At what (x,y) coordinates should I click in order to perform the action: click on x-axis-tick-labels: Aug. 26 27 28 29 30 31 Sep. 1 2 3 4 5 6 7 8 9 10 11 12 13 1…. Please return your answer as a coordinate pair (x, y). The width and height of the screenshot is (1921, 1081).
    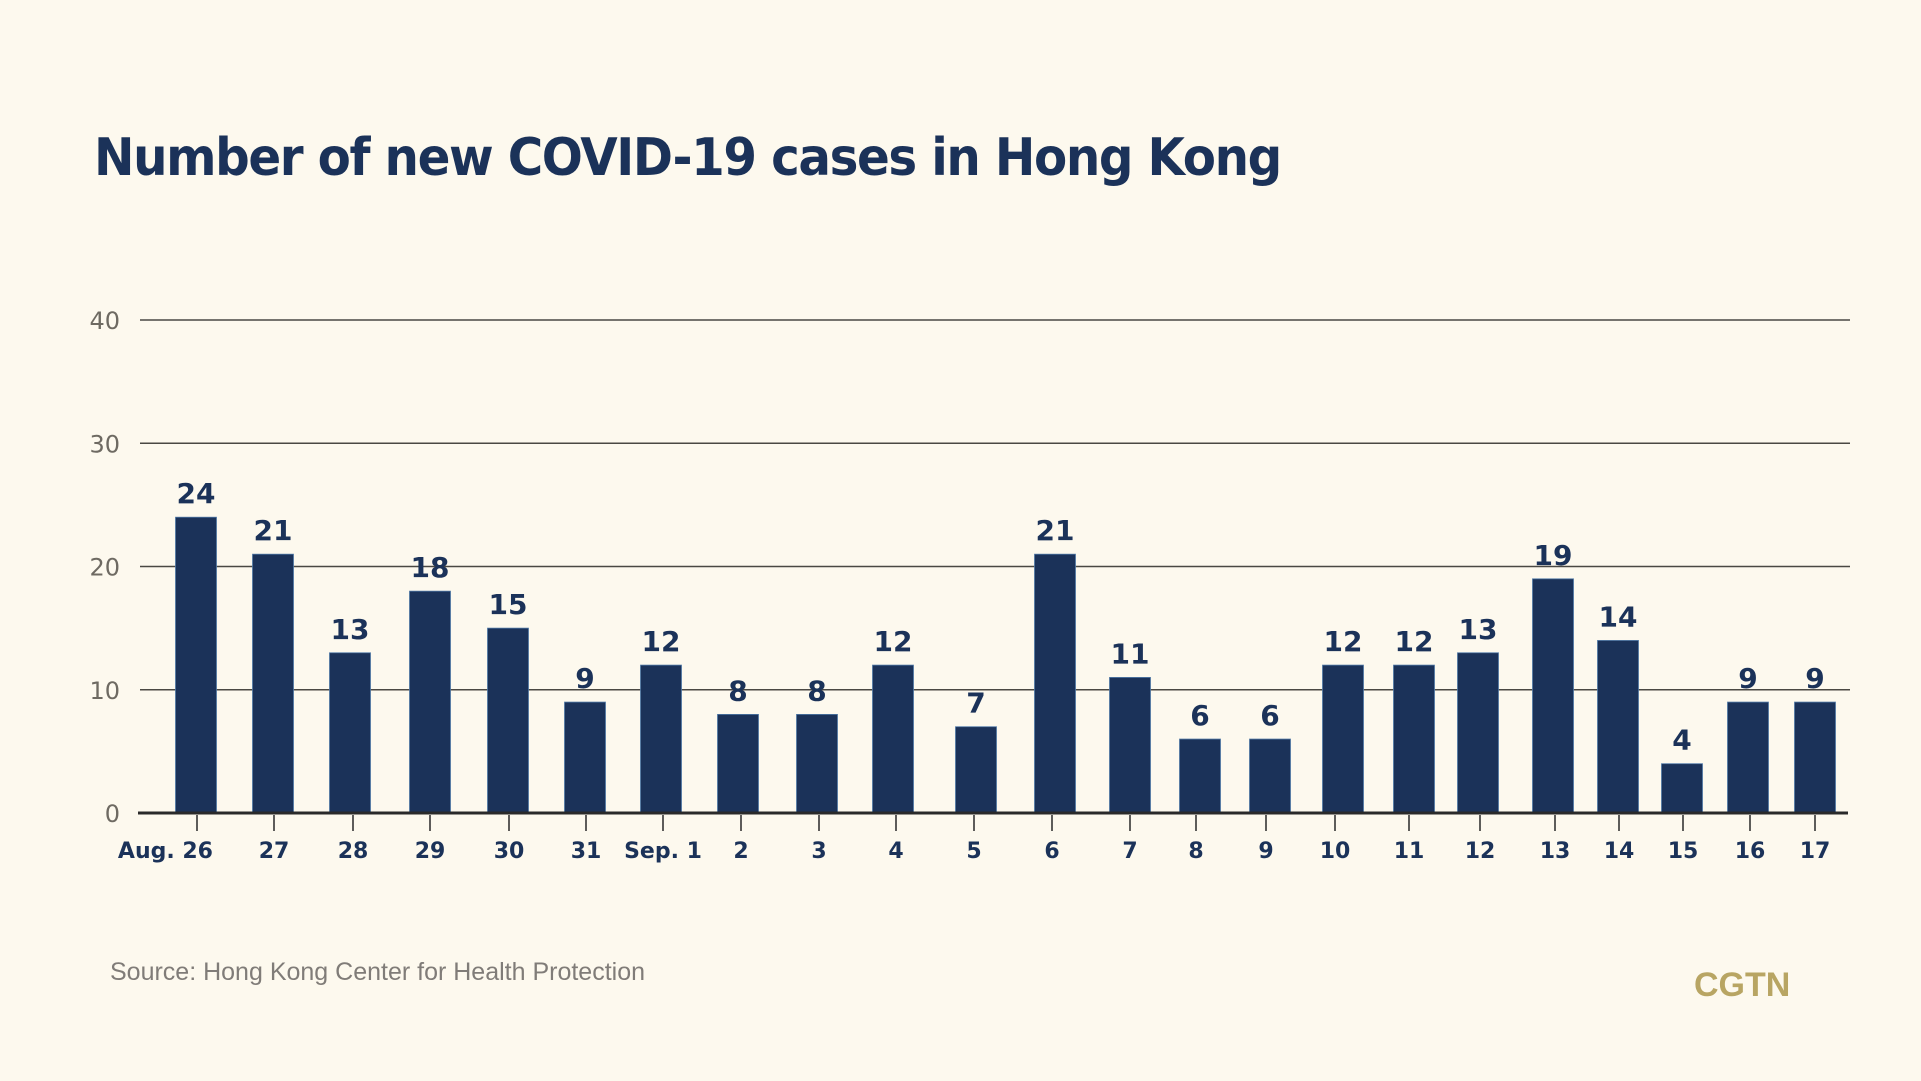
    Looking at the image, I should click on (974, 851).